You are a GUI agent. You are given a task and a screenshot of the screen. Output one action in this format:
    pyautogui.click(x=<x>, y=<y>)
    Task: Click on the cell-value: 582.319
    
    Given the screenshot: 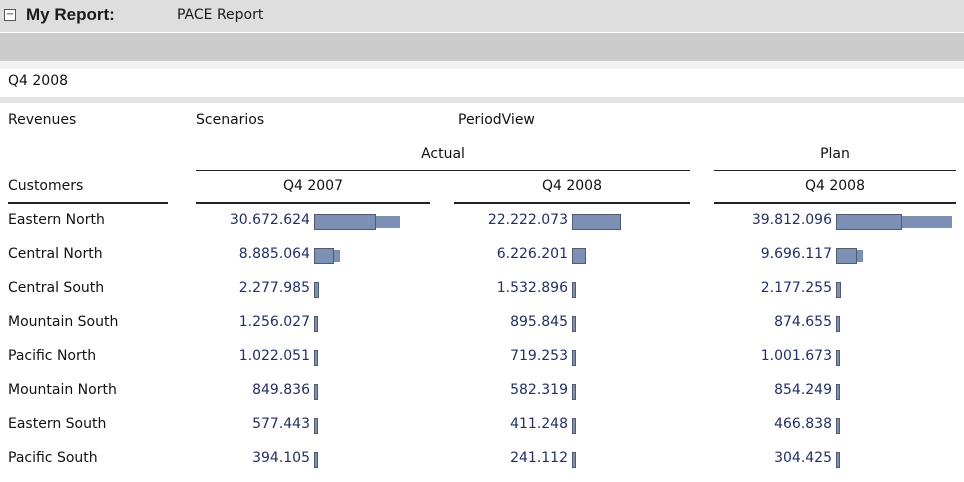 What is the action you would take?
    pyautogui.click(x=539, y=390)
    